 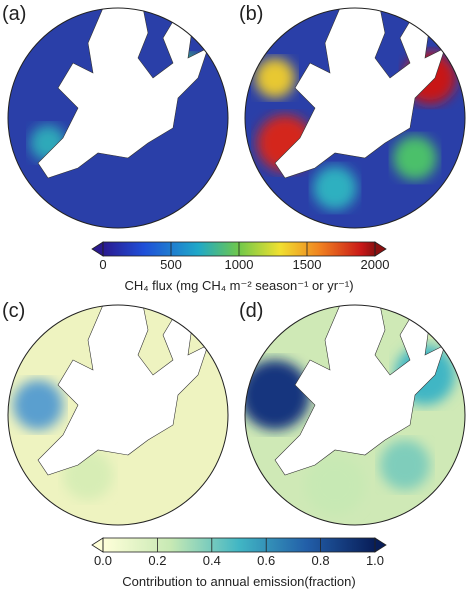 I want to click on panel-label: (a), so click(x=14, y=14).